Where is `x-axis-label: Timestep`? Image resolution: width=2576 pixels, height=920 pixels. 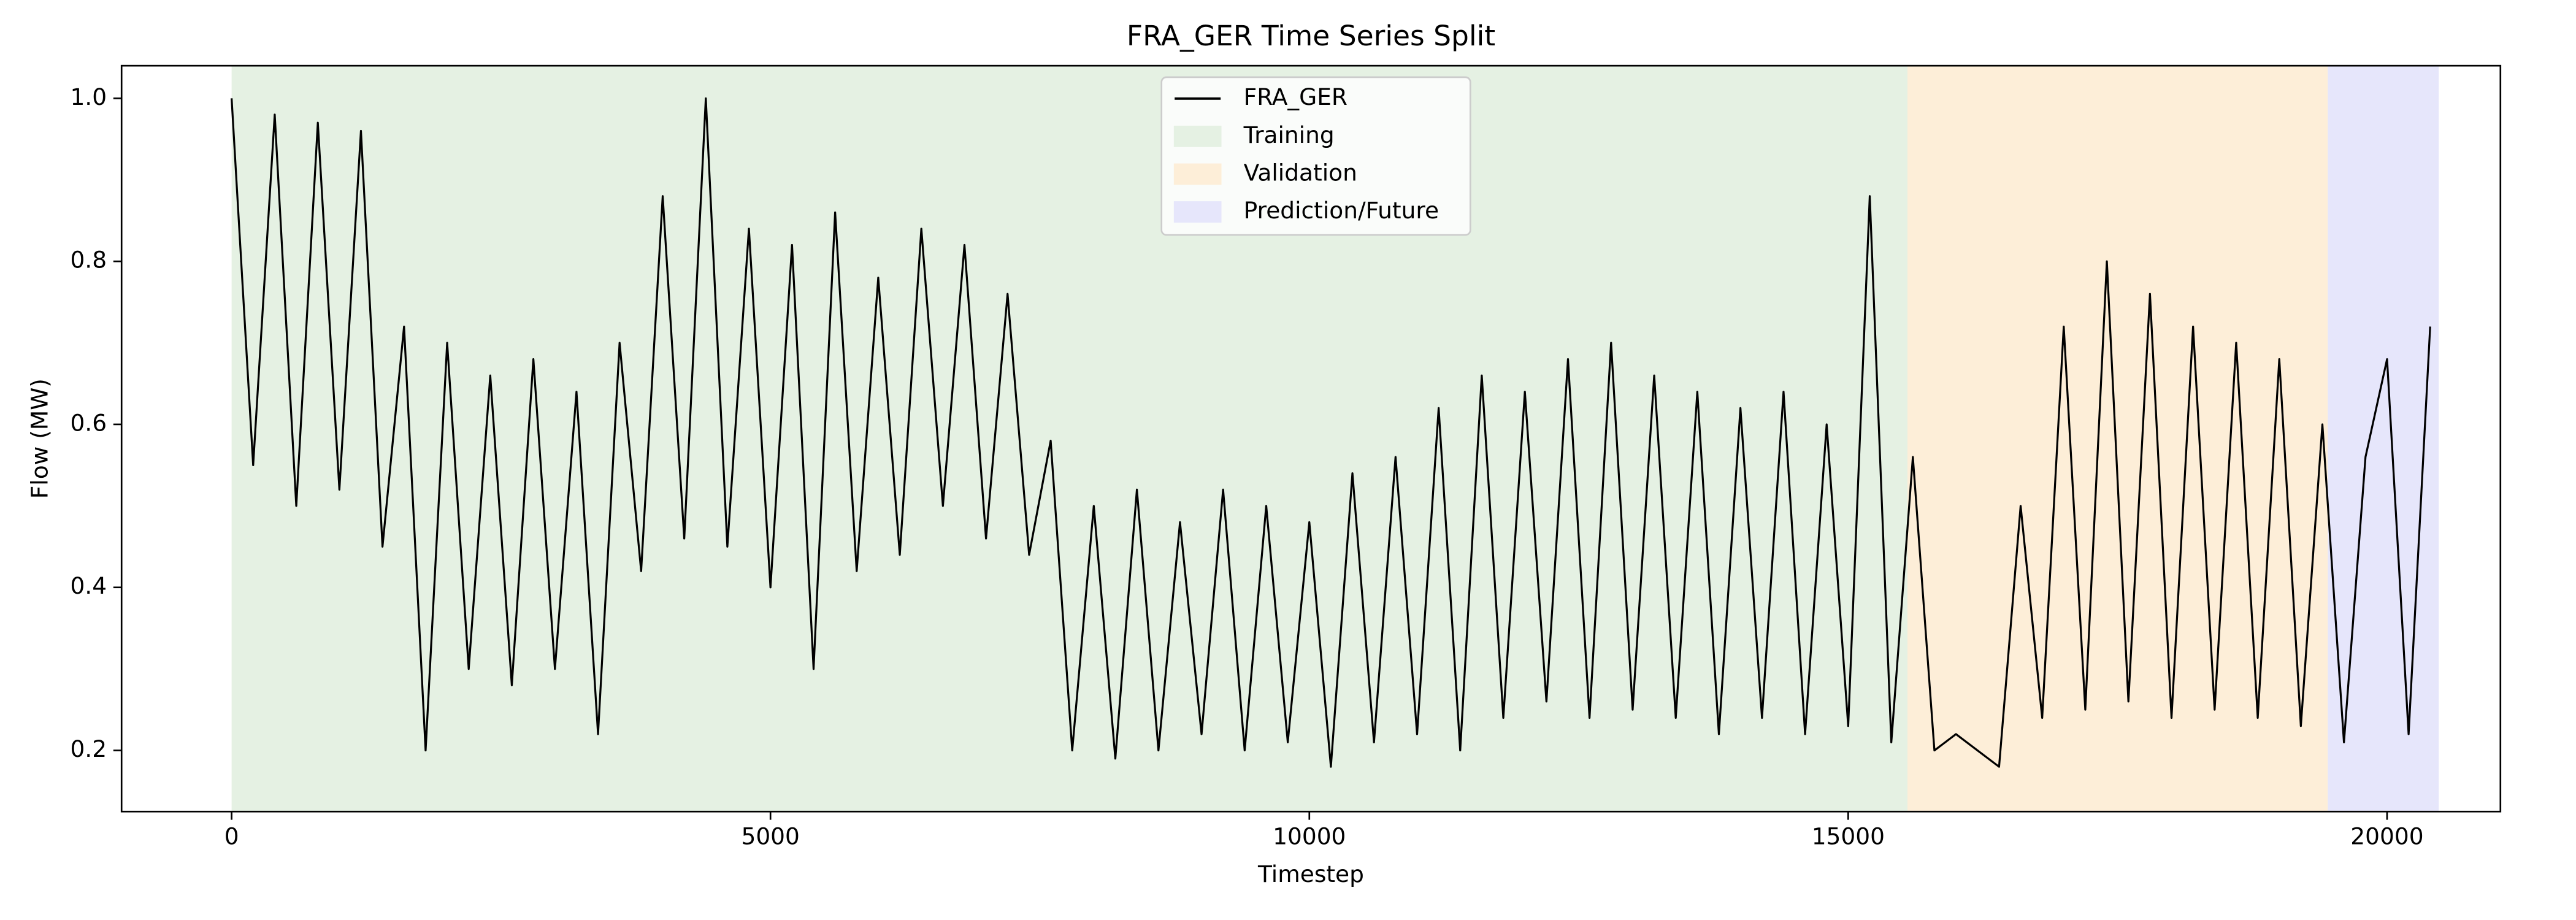
x-axis-label: Timestep is located at coordinates (1310, 874).